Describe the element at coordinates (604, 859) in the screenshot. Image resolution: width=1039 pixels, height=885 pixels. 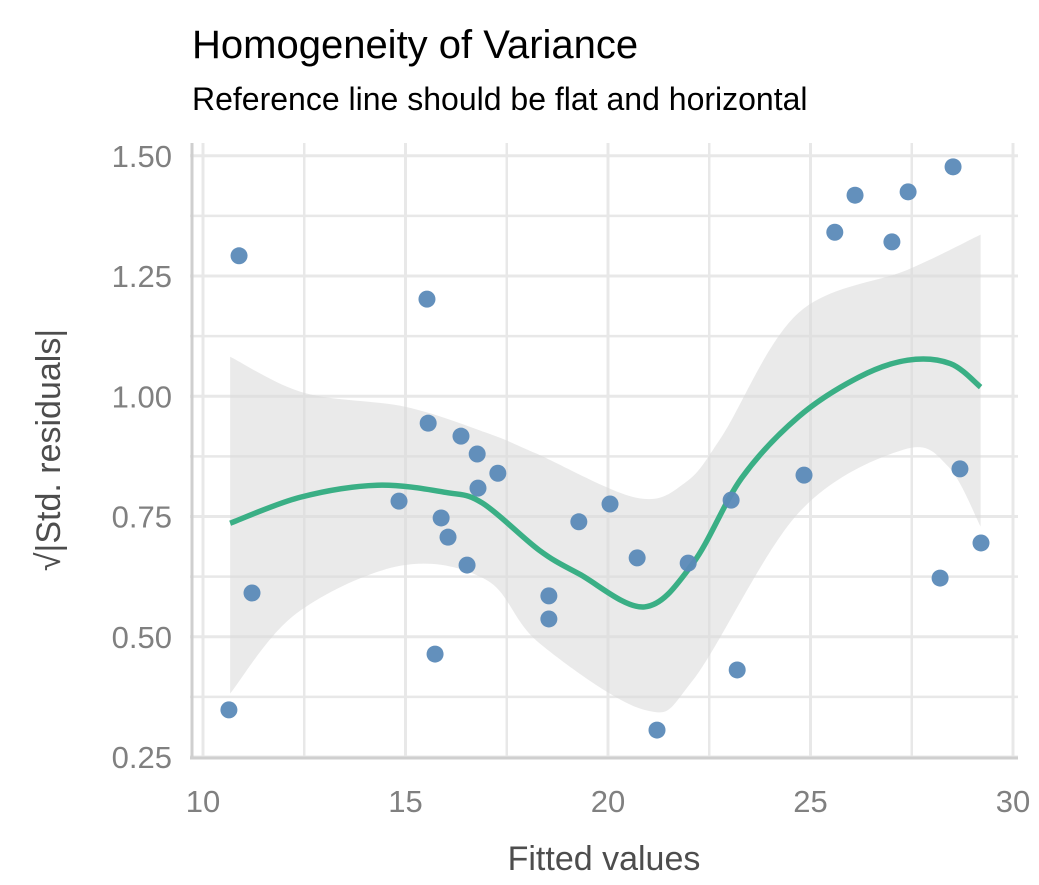
I see `x-axis-label: Fitted values` at that location.